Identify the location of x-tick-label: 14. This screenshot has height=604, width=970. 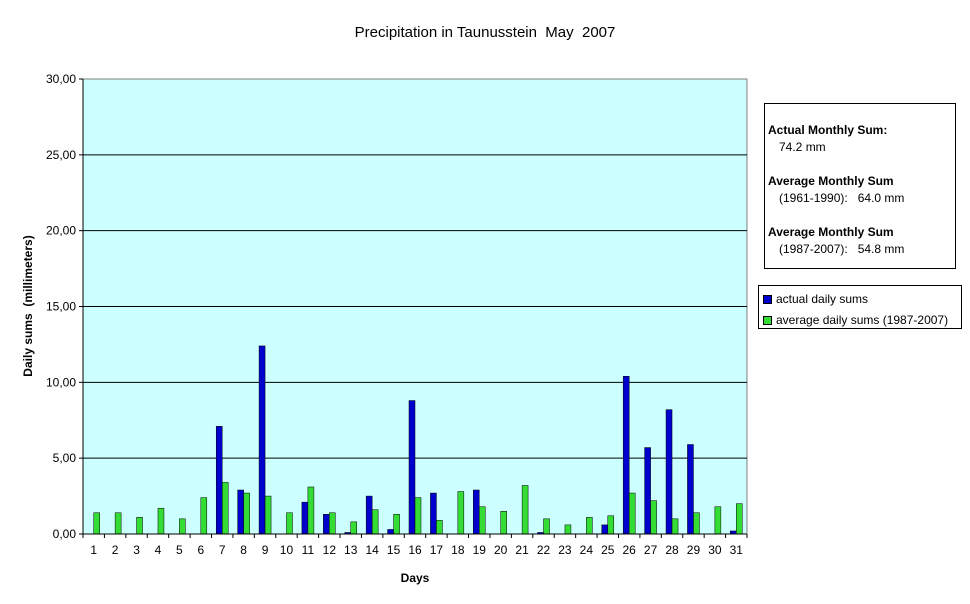
(372, 550).